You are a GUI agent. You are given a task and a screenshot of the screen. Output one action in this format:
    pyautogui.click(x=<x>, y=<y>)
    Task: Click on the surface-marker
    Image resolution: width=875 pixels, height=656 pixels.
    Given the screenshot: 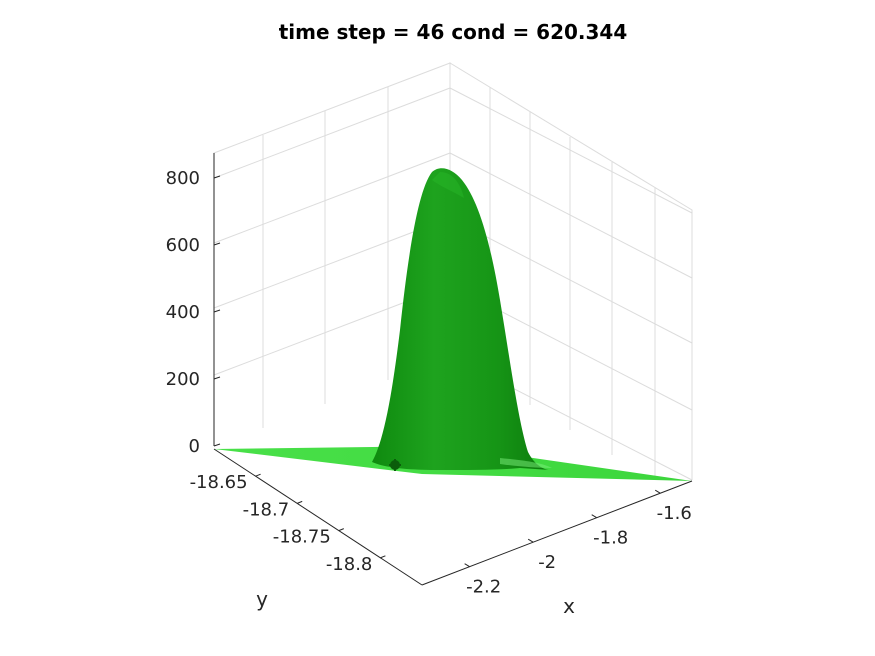 What is the action you would take?
    pyautogui.click(x=395, y=465)
    